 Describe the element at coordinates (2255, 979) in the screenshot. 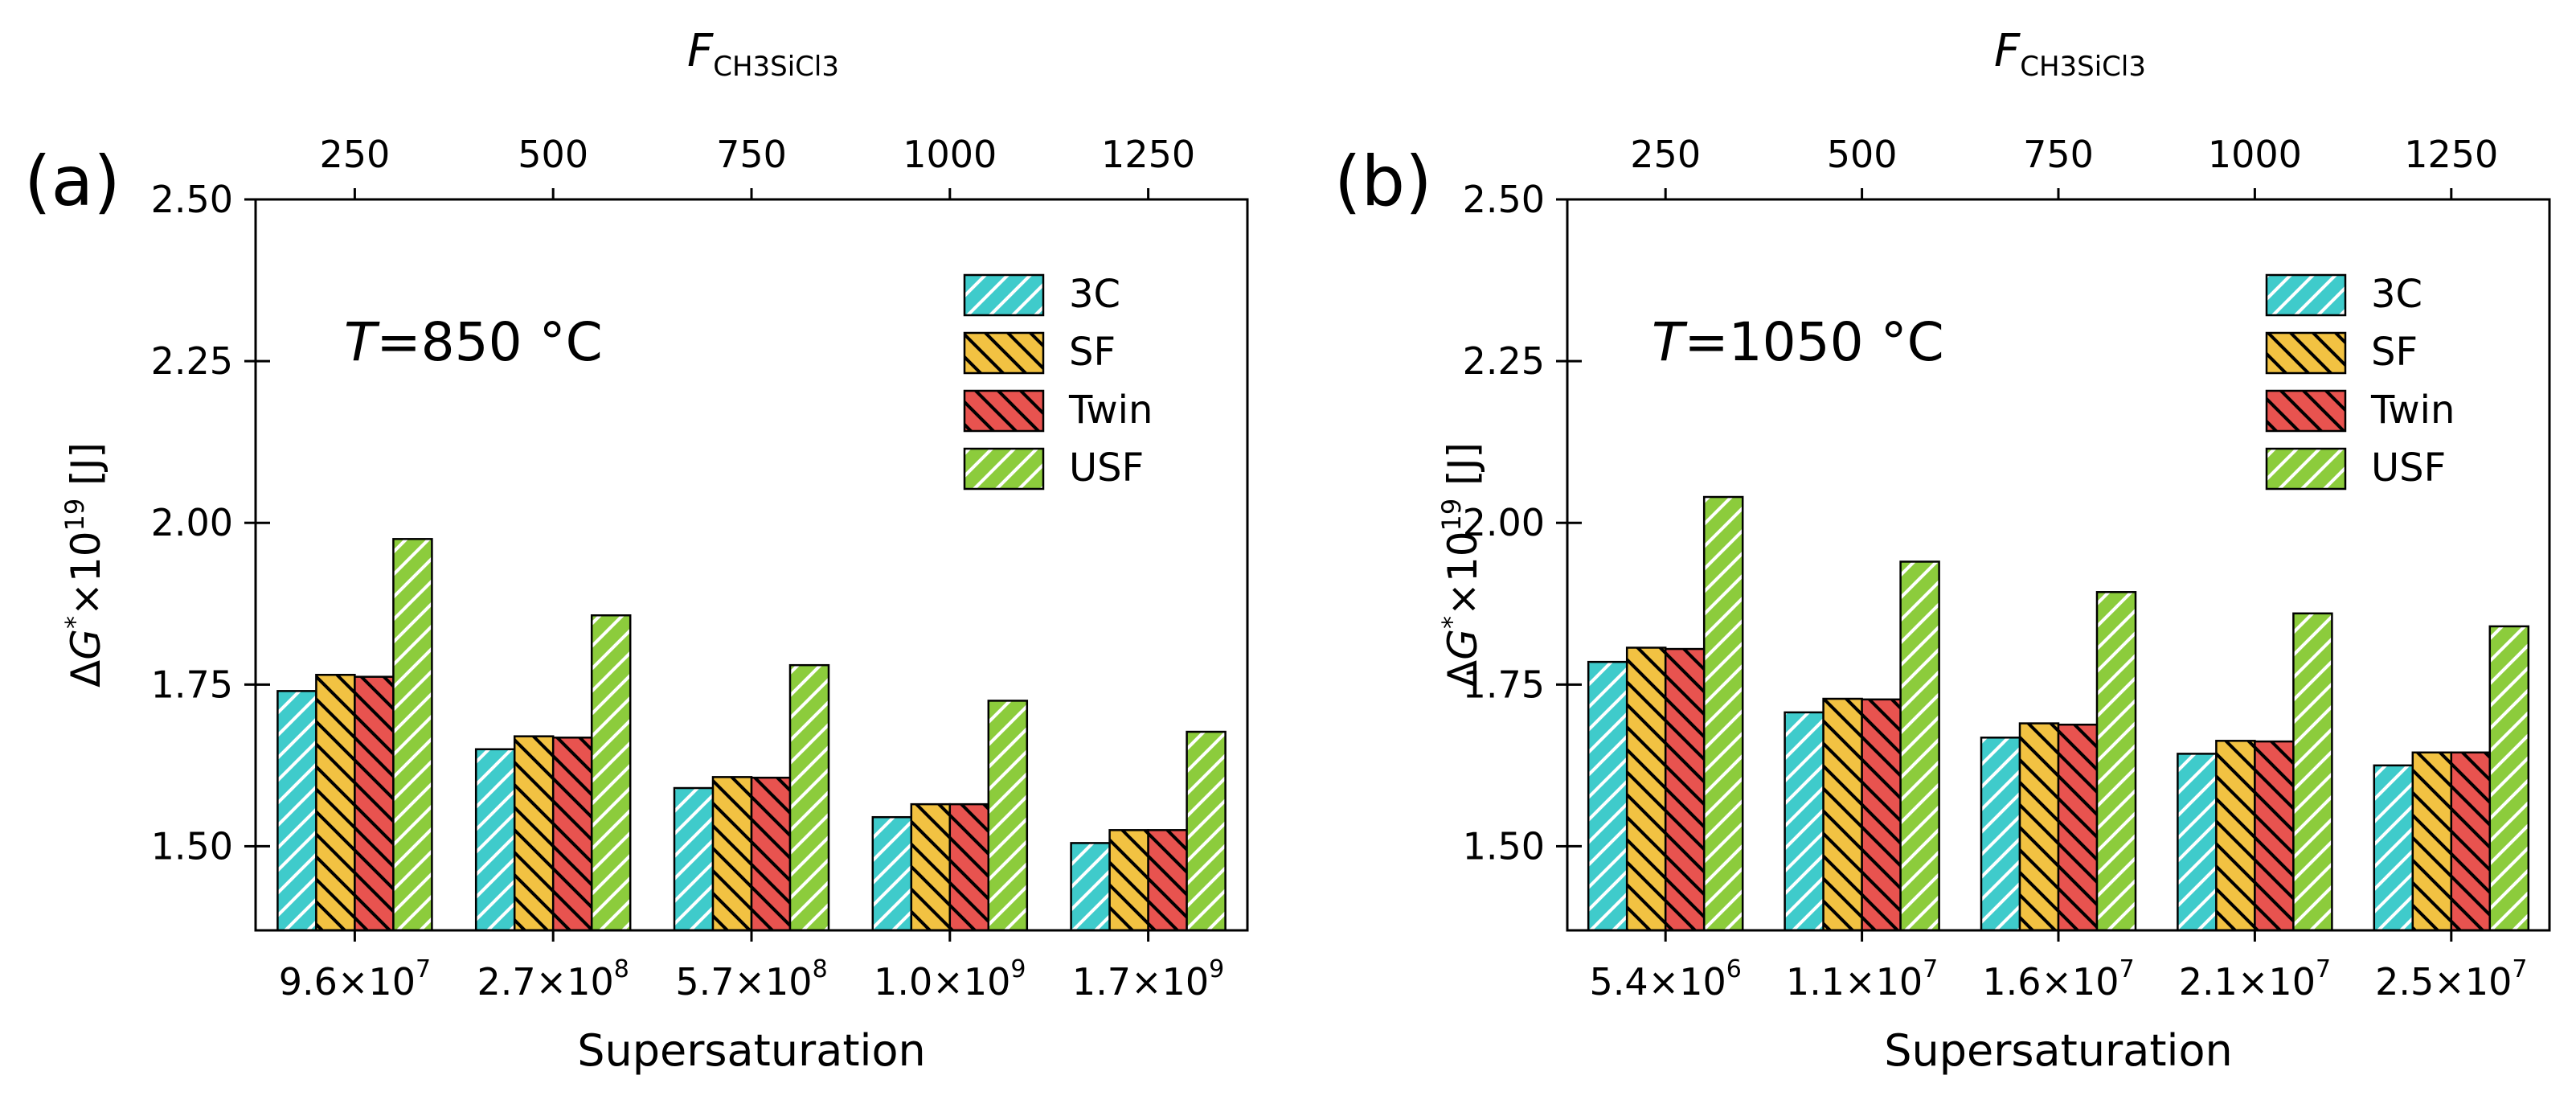

I see `x-category-label: 2.1×10⁷` at that location.